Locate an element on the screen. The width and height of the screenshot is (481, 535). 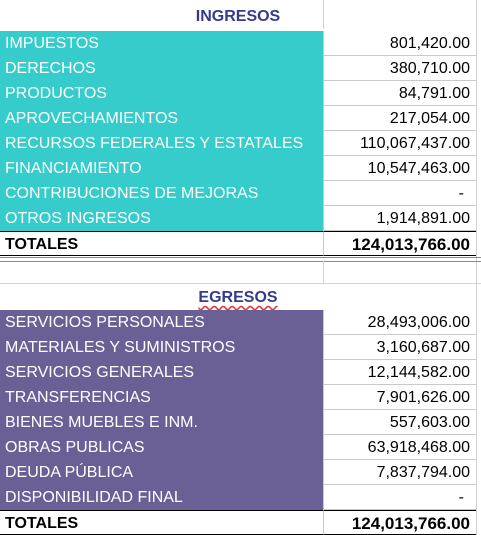
table-row: FINANCIAMIENTO 10,547,463.00 is located at coordinates (240, 168).